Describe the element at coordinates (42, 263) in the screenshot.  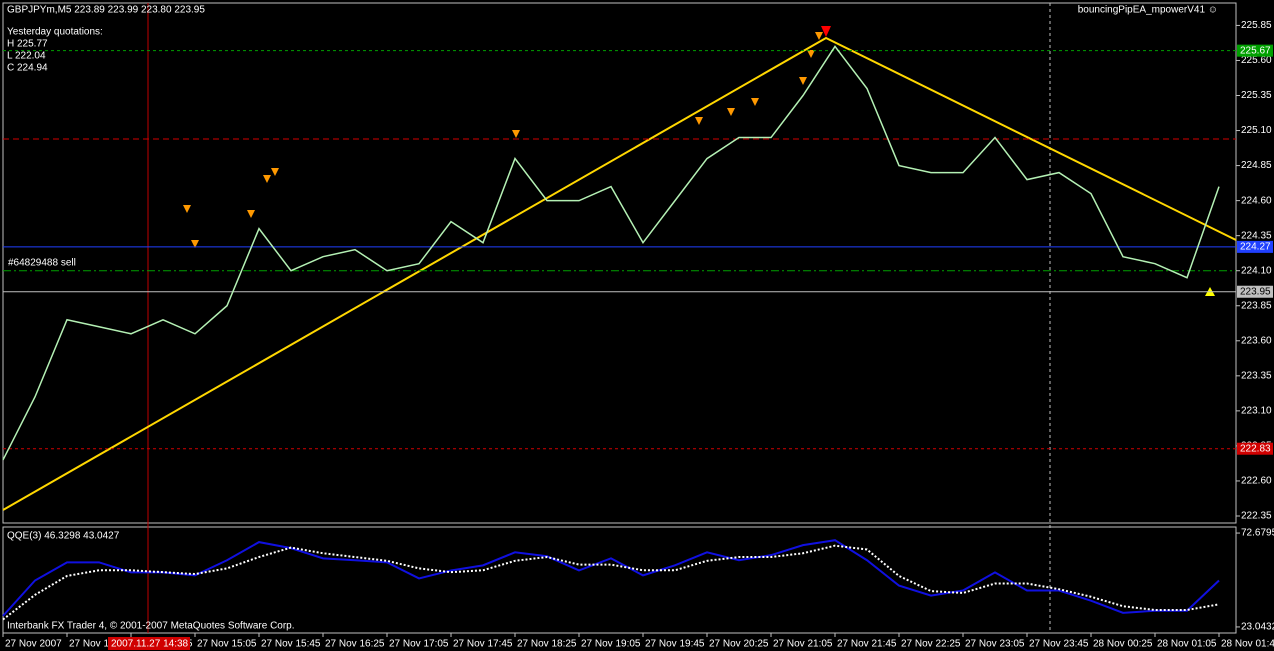
I see `order-label: #64829488 sell` at that location.